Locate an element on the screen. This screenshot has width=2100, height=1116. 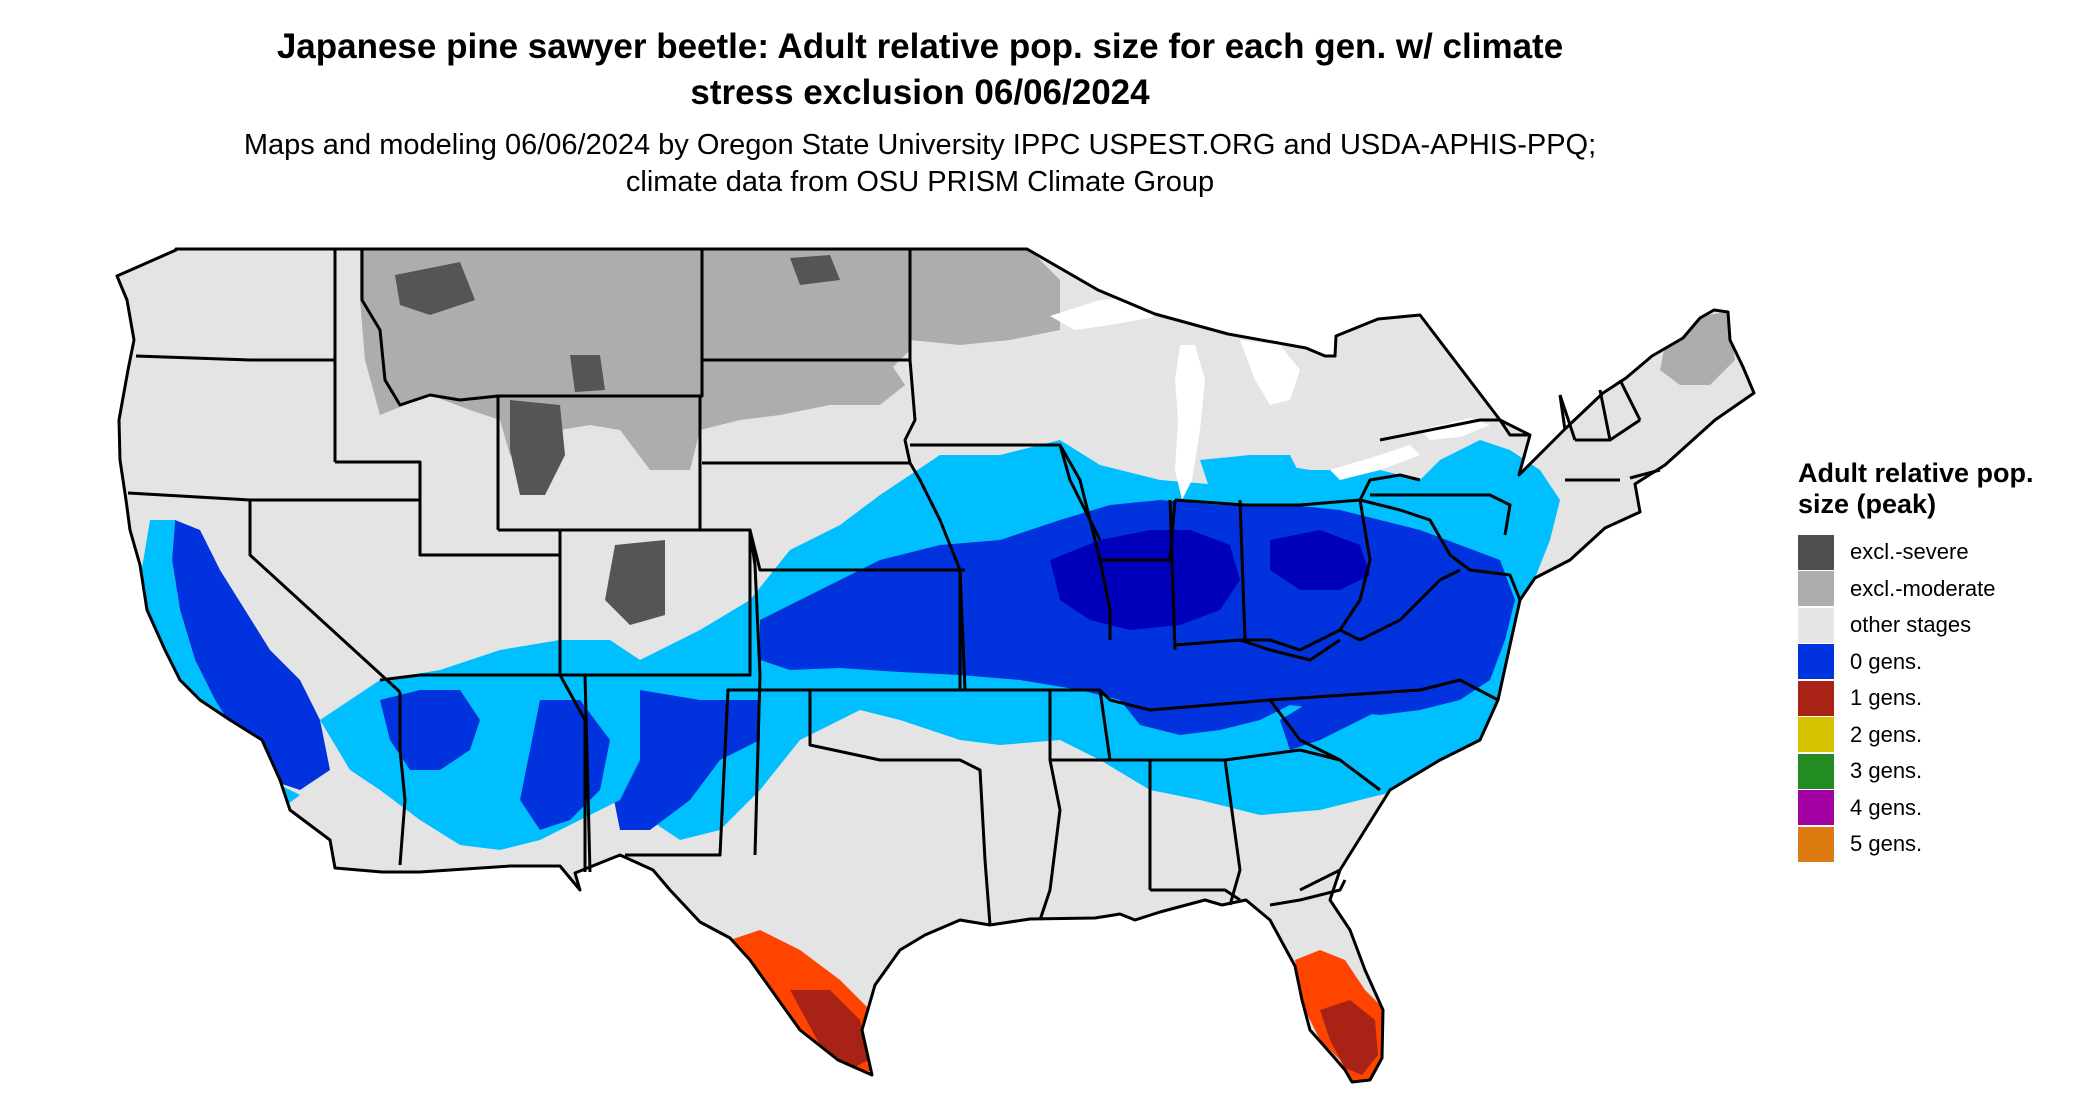
zone-california-medium-blue is located at coordinates (251, 655).